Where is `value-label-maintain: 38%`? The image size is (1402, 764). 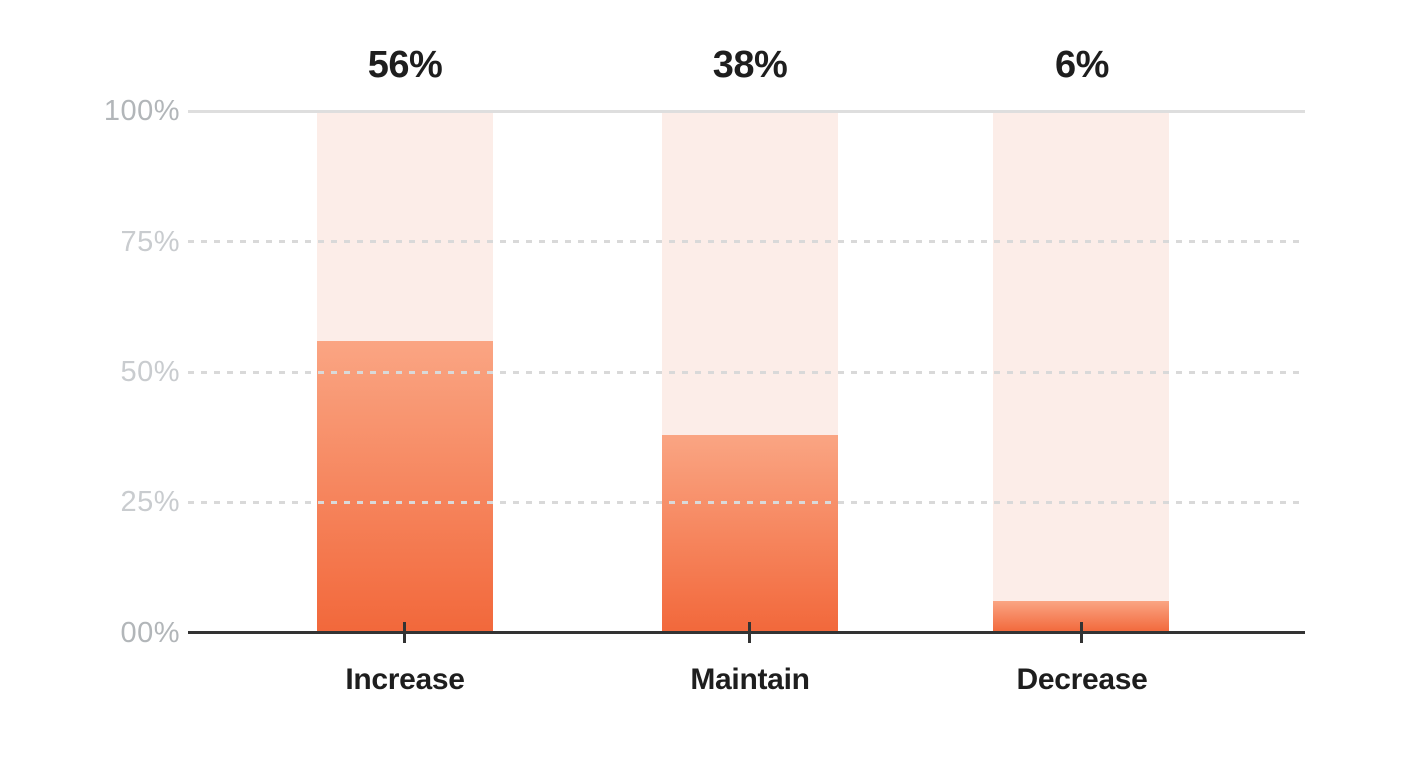 value-label-maintain: 38% is located at coordinates (750, 65).